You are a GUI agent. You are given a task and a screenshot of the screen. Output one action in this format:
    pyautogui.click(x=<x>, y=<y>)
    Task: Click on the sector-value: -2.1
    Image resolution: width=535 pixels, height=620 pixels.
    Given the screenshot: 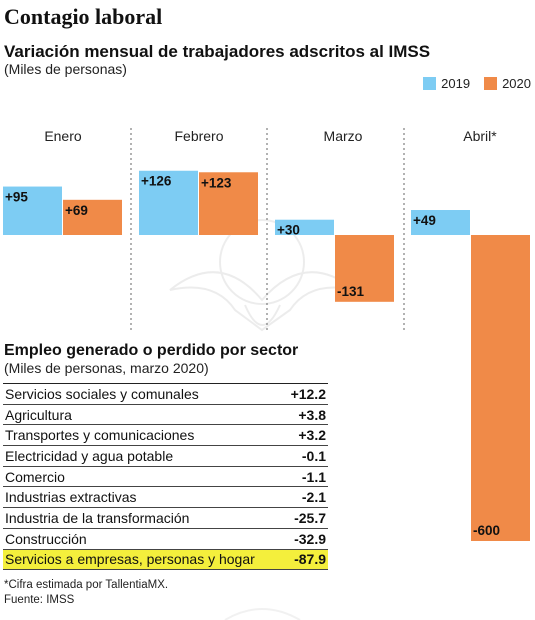 What is the action you would take?
    pyautogui.click(x=313, y=497)
    